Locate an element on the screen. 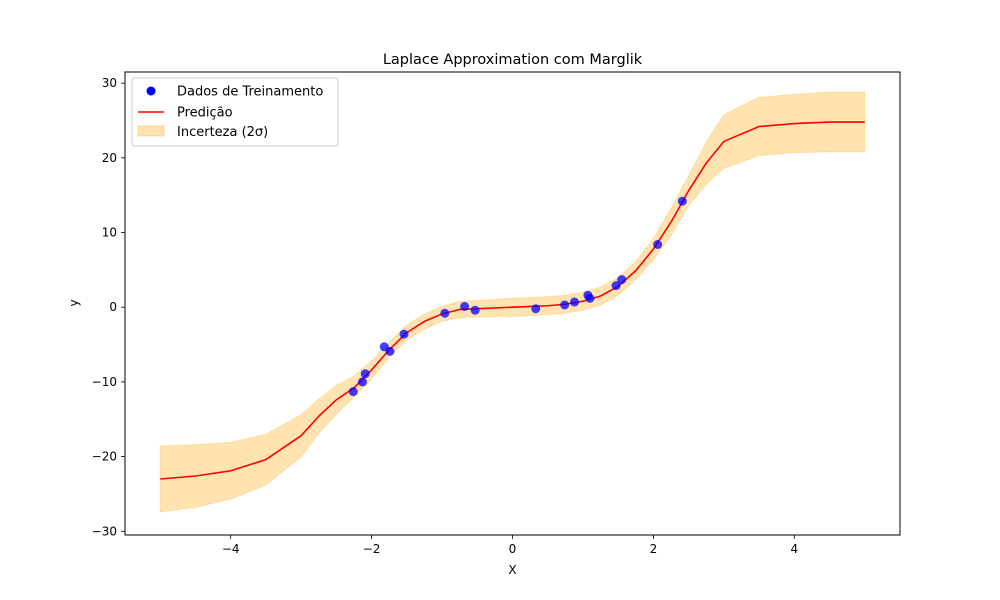  y-tick-label: 0 is located at coordinates (113, 307).